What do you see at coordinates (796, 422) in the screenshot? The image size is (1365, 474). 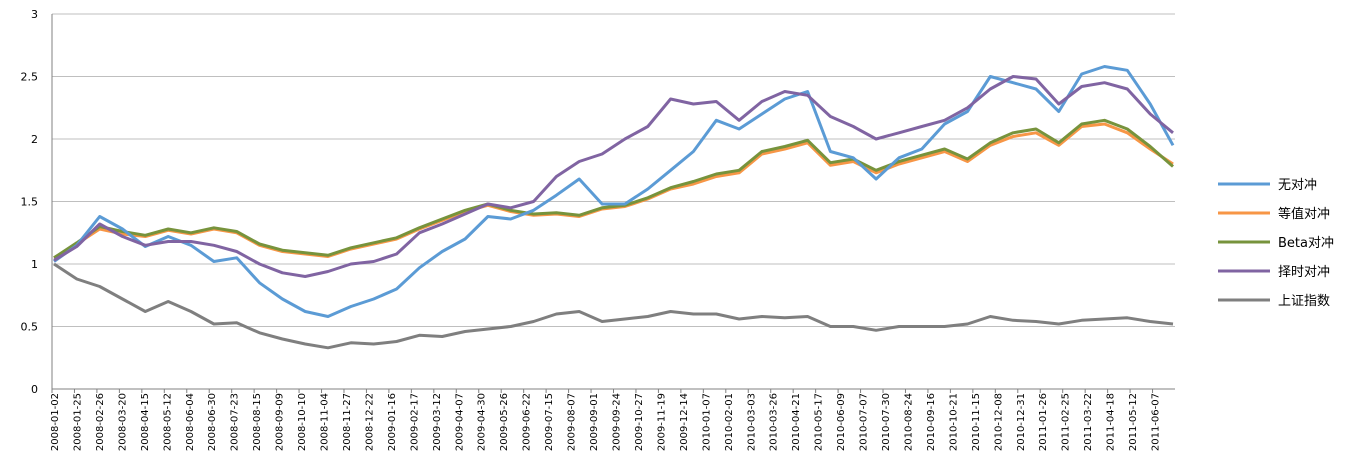 I see `x-tick-label: 2010-04-21` at bounding box center [796, 422].